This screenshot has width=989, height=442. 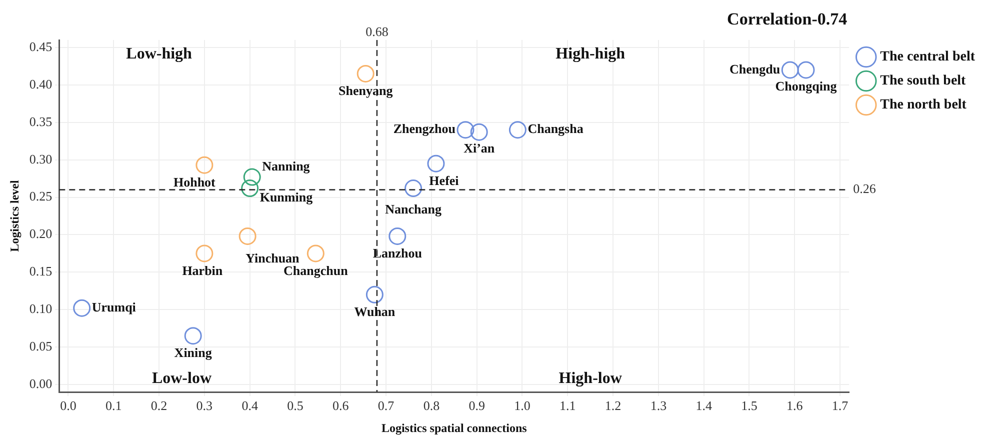 I want to click on y-tick-label: 0.00, so click(x=40, y=383).